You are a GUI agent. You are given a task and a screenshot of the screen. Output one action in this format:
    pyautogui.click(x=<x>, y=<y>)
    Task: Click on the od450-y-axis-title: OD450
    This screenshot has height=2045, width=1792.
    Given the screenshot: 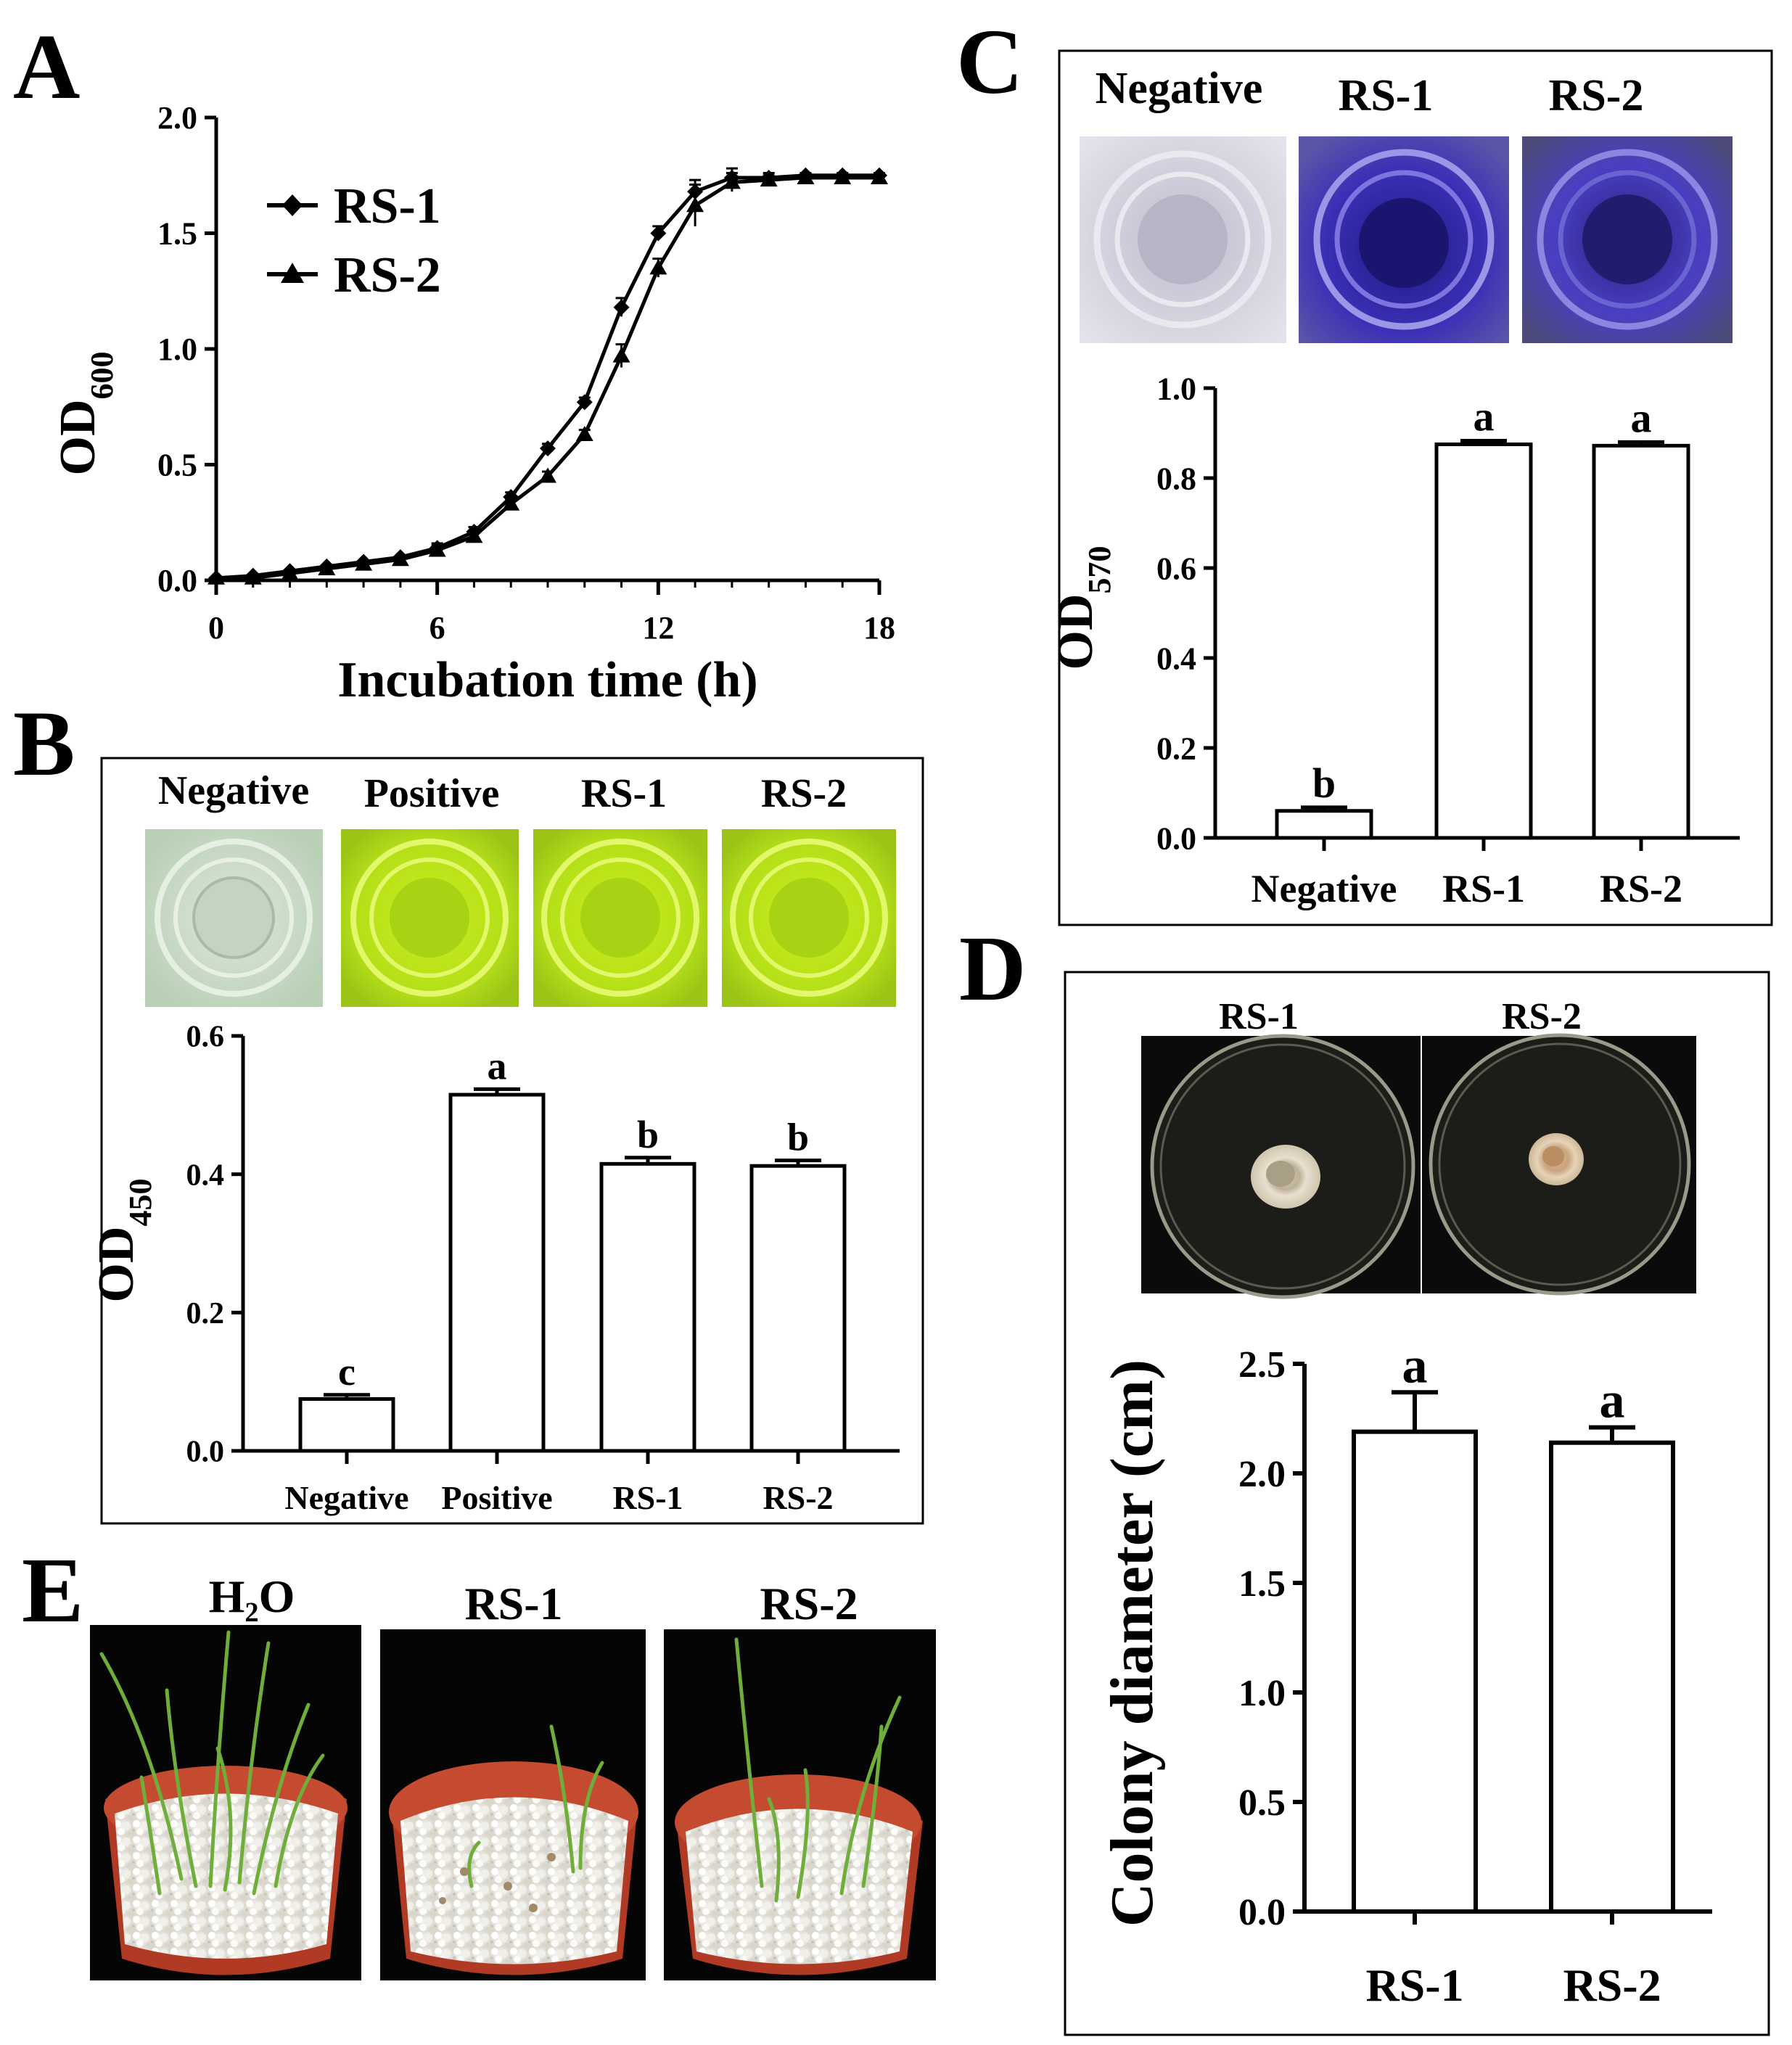 What is the action you would take?
    pyautogui.click(x=123, y=1241)
    